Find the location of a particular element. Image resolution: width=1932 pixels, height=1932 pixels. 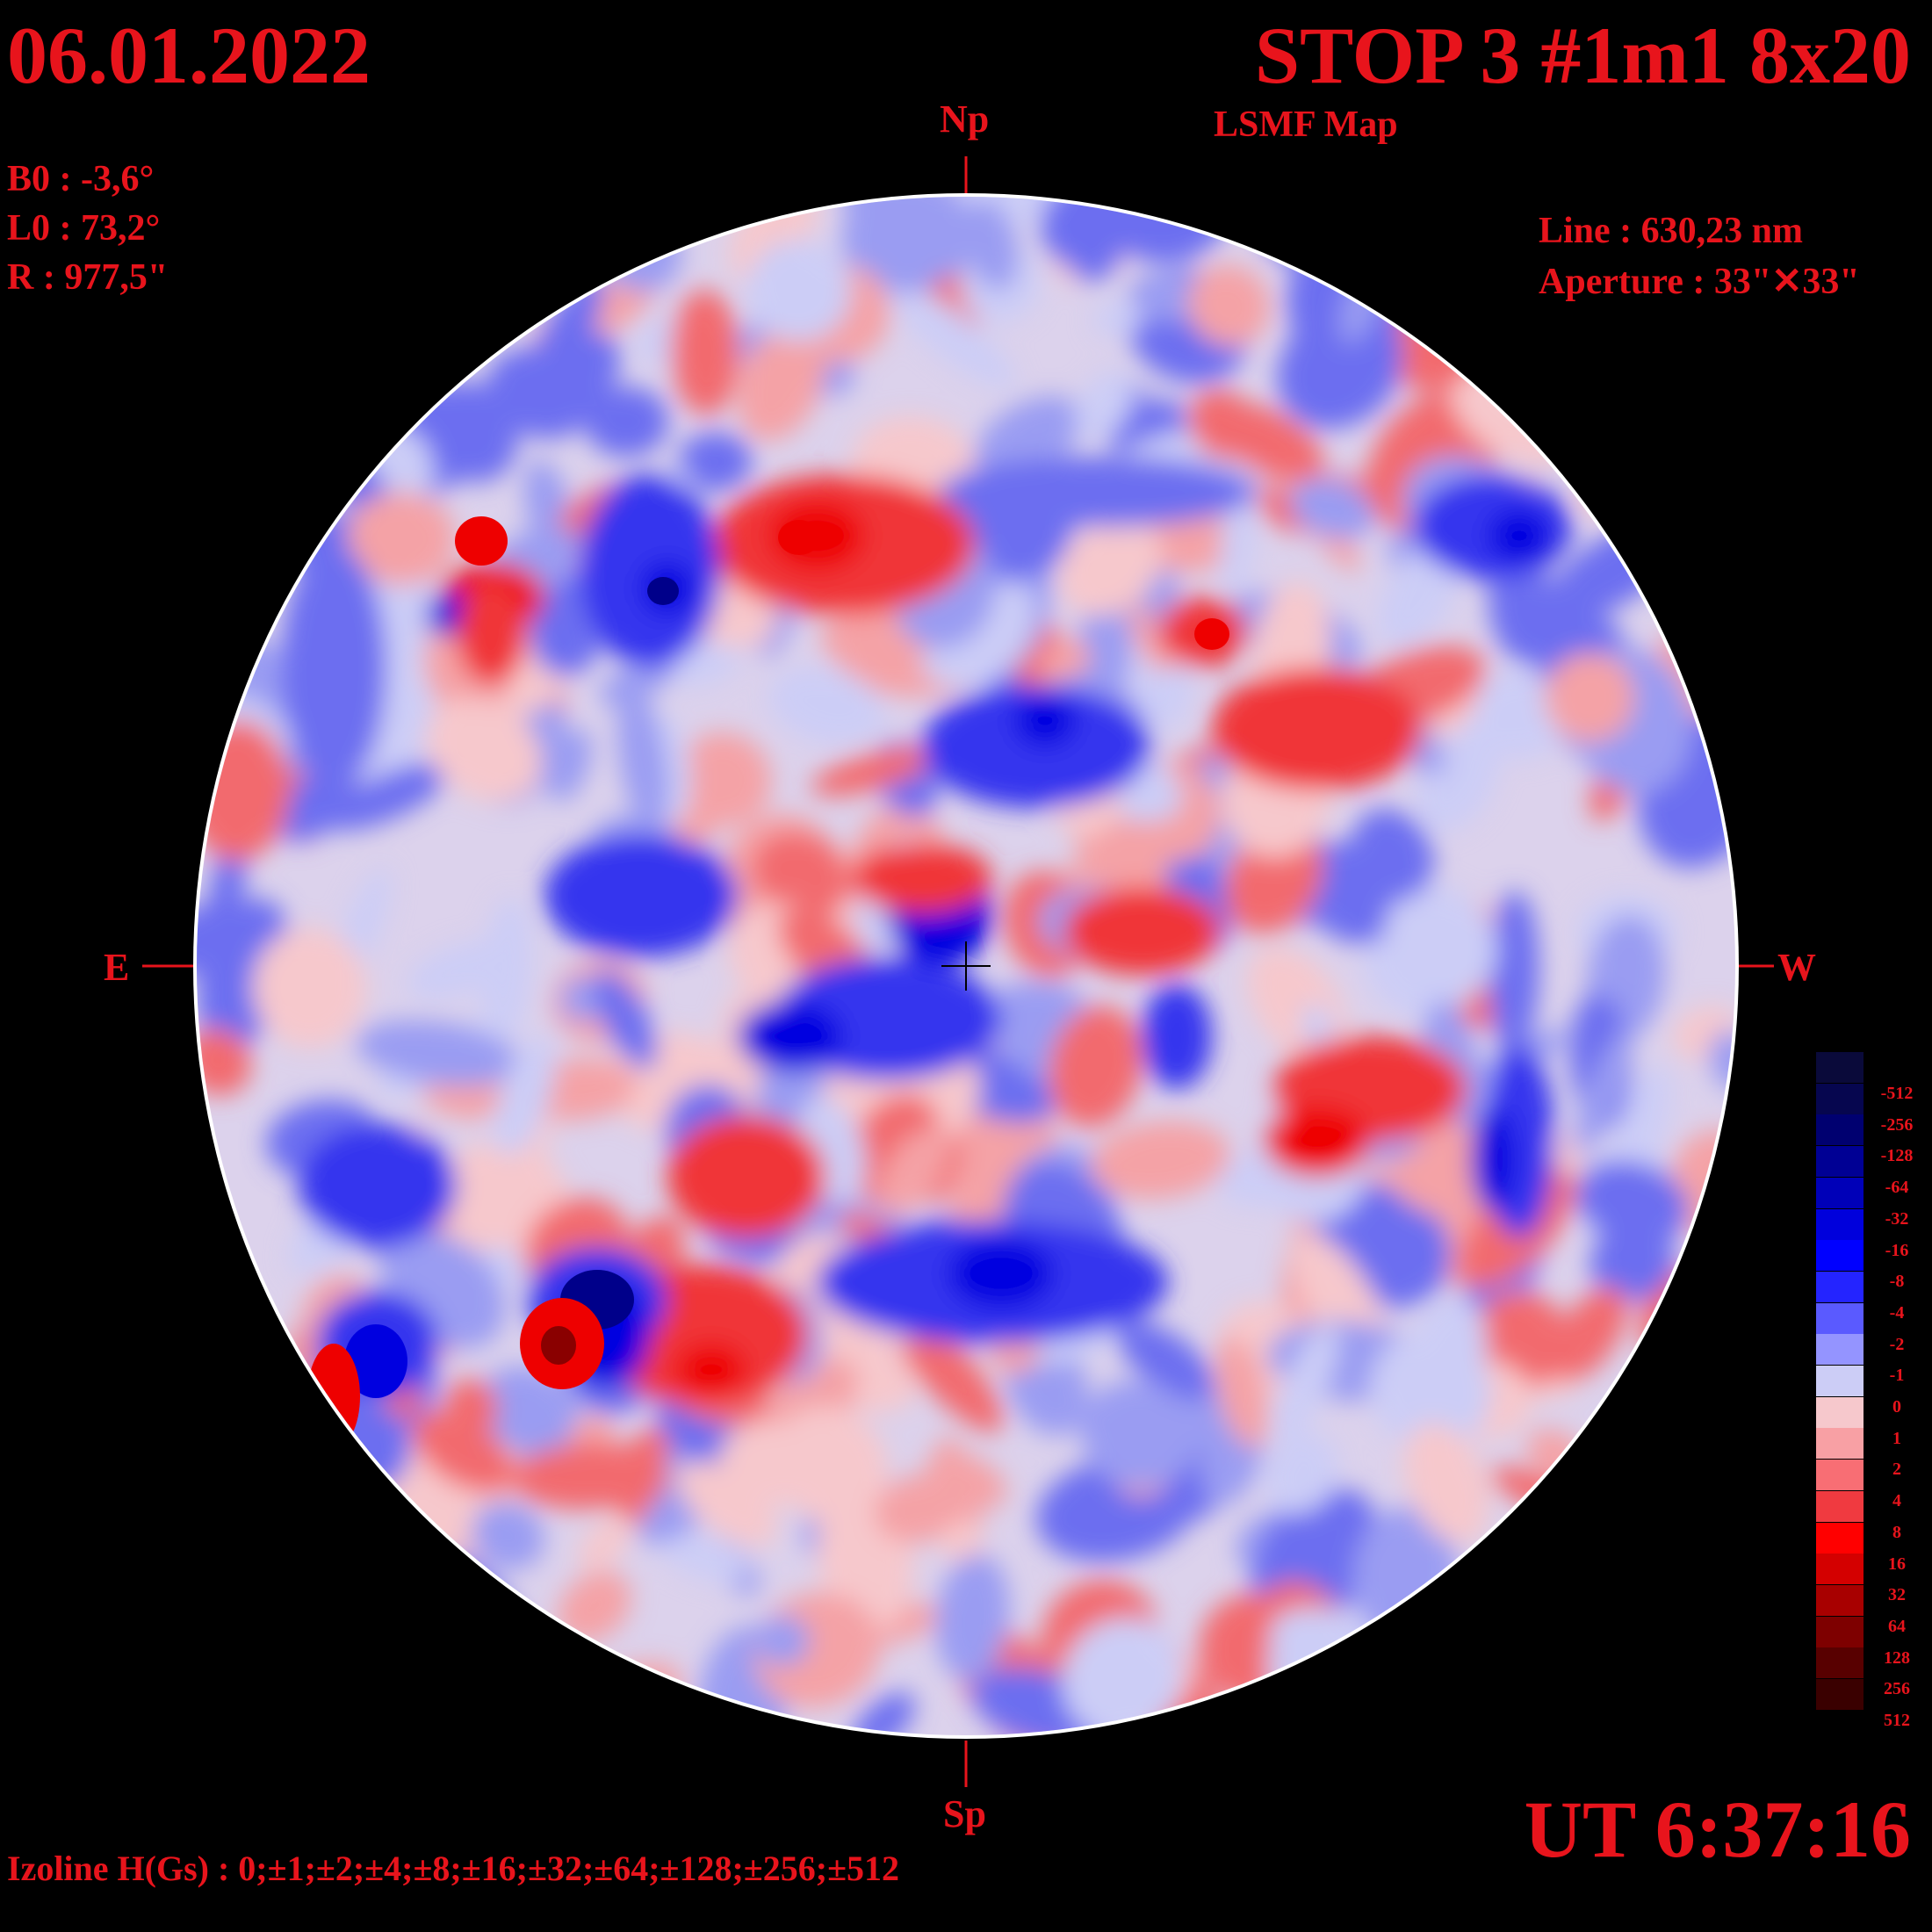

legend-level: 0 is located at coordinates (1896, 1407).